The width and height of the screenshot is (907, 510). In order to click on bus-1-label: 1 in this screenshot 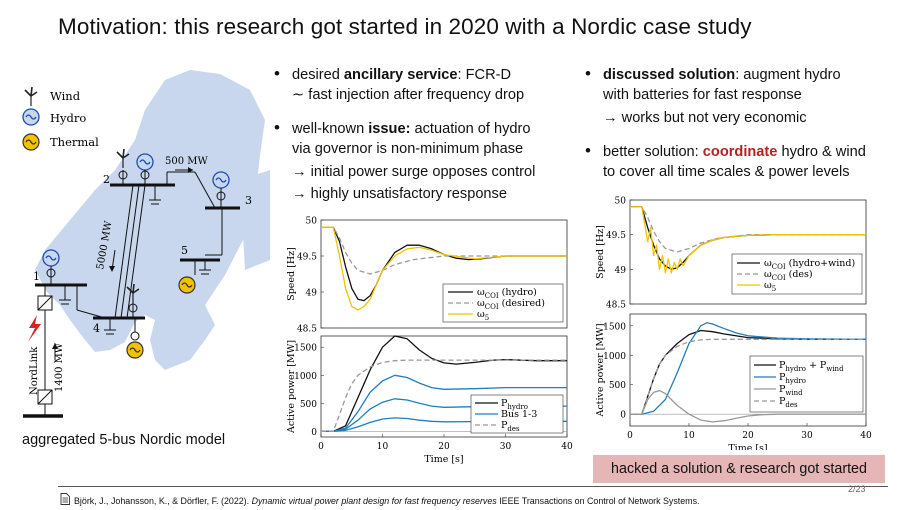, I will do `click(36, 276)`.